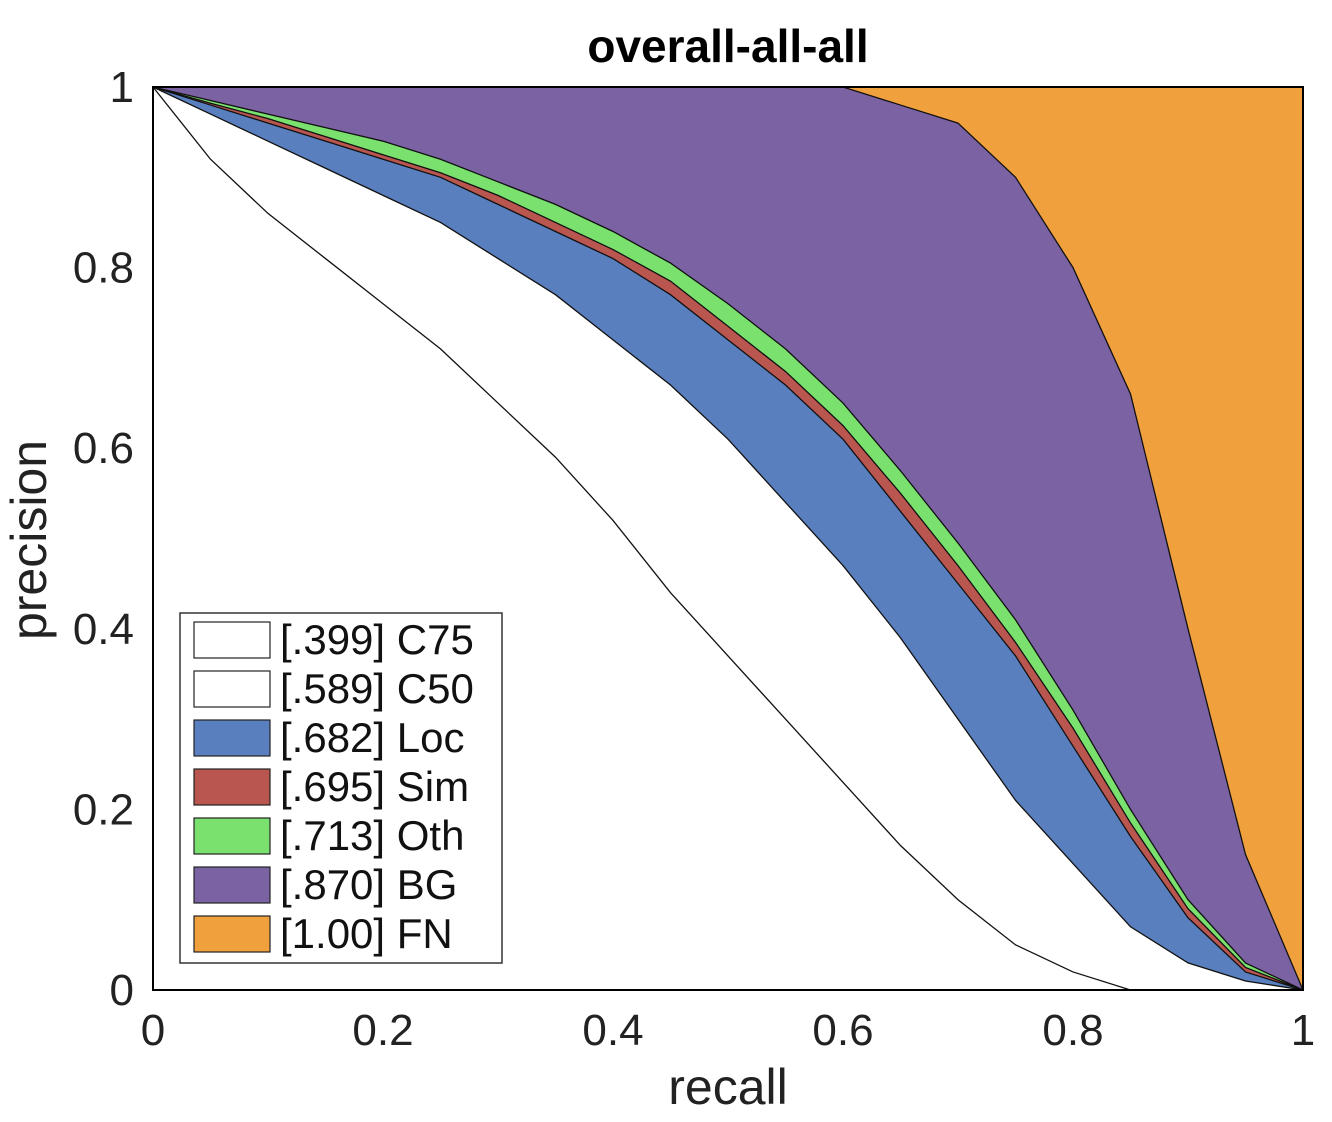 This screenshot has height=1122, width=1332. I want to click on y-tick-label: 0.8, so click(103, 268).